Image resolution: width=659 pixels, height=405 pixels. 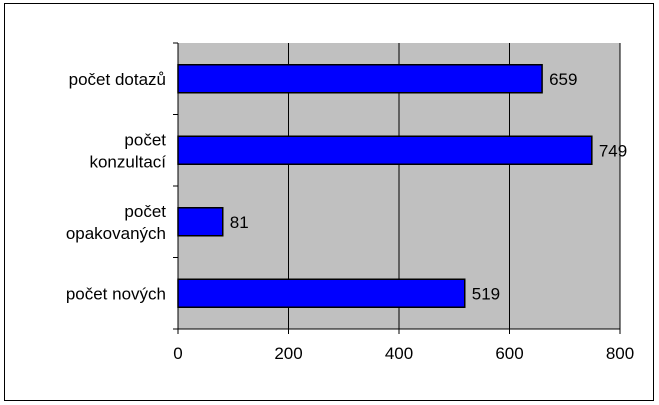 I want to click on category-label: počet konzultací, so click(x=127, y=150).